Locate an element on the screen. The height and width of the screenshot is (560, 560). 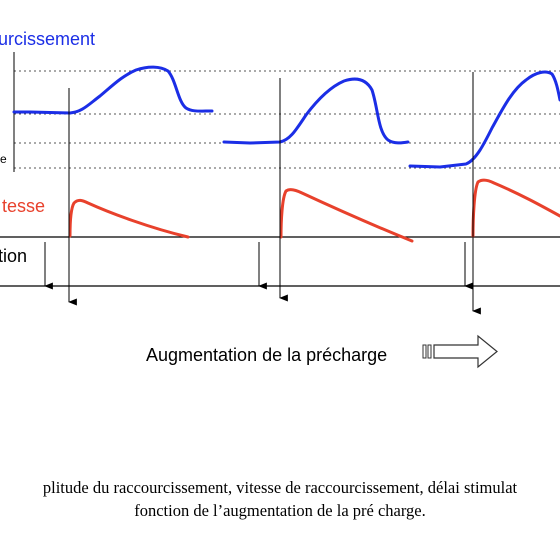
hollow-arrow-right-icon is located at coordinates (460, 351).